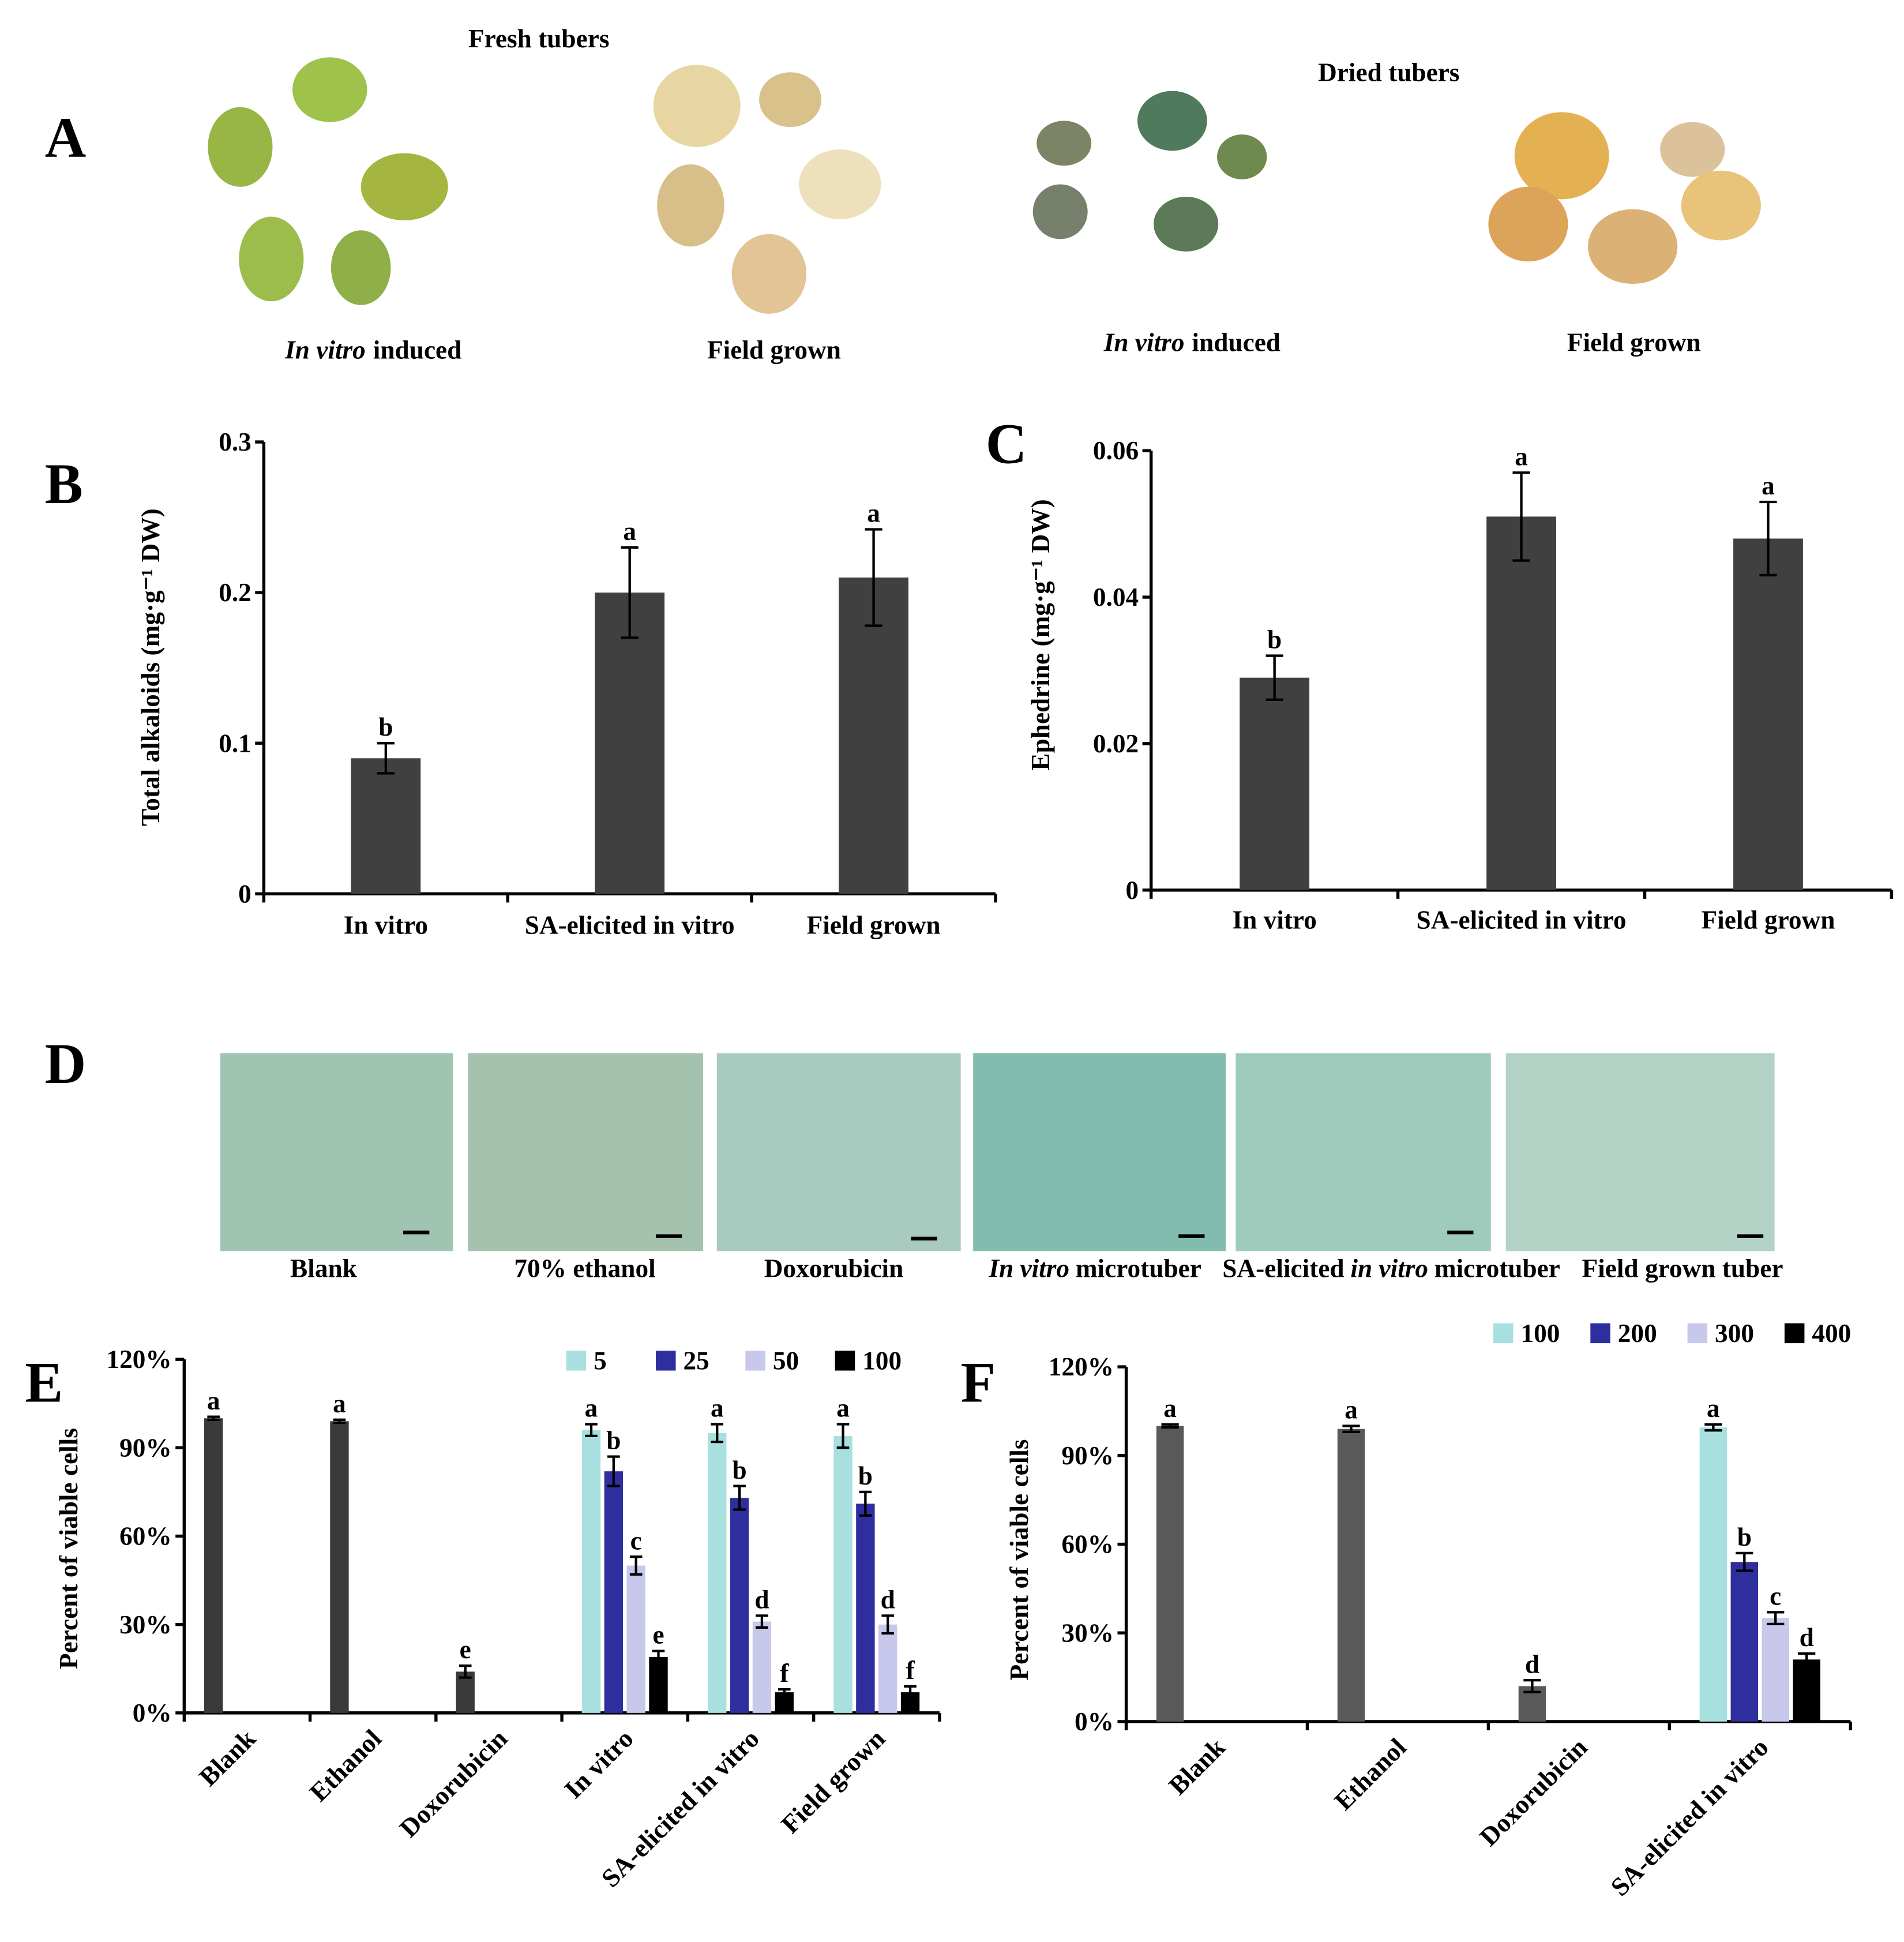  What do you see at coordinates (1540, 1333) in the screenshot?
I see `legend-label: 100` at bounding box center [1540, 1333].